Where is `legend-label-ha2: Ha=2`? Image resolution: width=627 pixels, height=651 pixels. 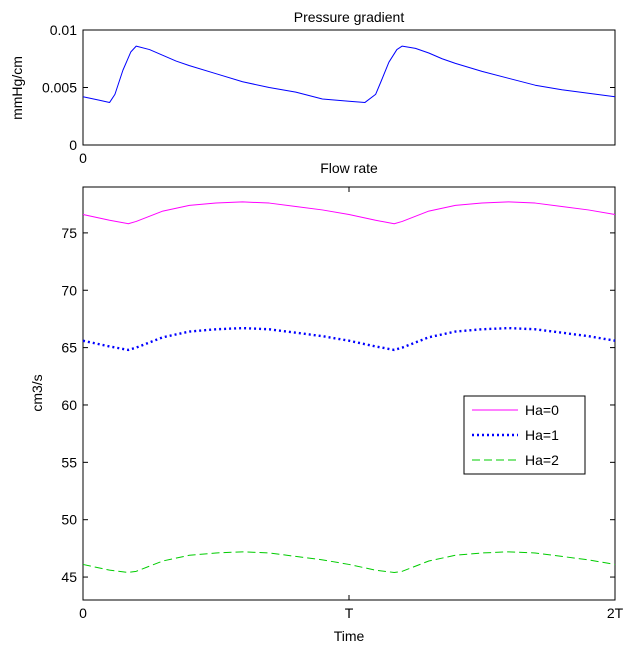
legend-label-ha2: Ha=2 is located at coordinates (542, 460).